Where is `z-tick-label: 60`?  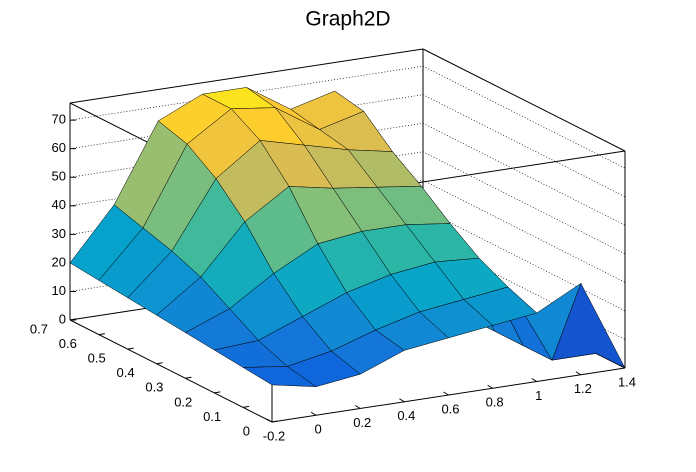 z-tick-label: 60 is located at coordinates (59, 147).